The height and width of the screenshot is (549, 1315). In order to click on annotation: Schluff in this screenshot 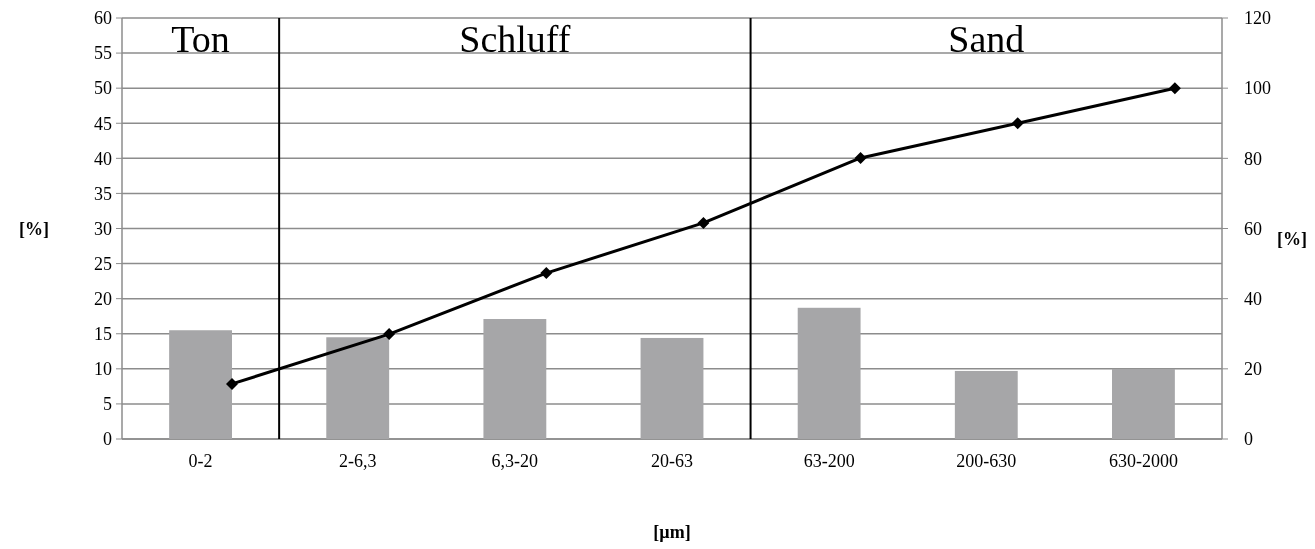, I will do `click(515, 39)`.